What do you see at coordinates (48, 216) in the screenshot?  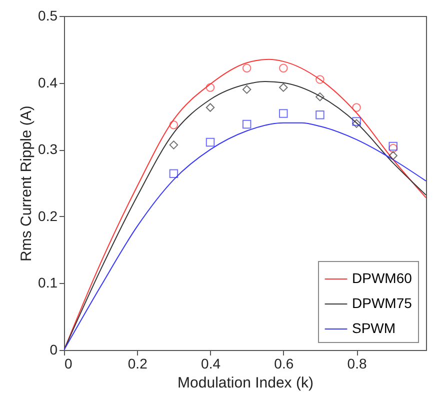 I see `y-tick-label: 0.2` at bounding box center [48, 216].